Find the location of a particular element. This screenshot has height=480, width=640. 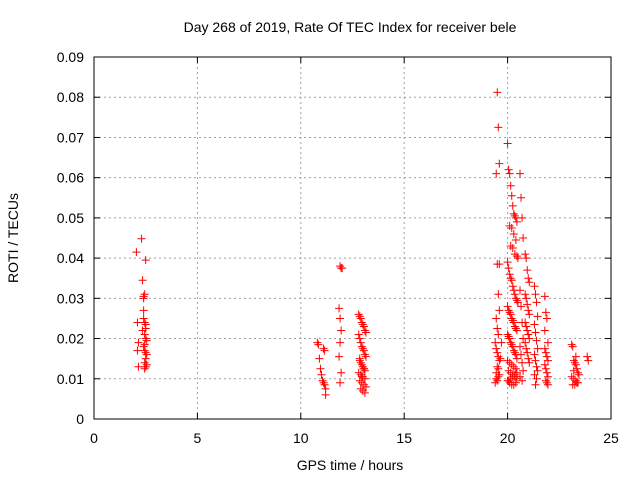

y-tick-label: 0.06 is located at coordinates (70, 178).